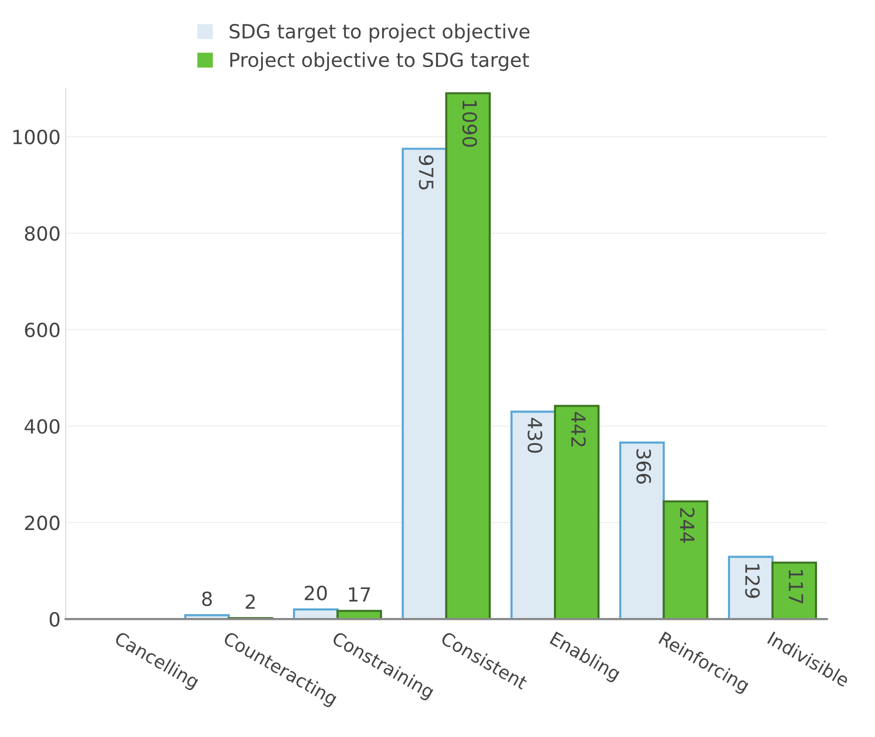 This screenshot has width=875, height=737. What do you see at coordinates (42, 233) in the screenshot?
I see `y-tick-label: 800` at bounding box center [42, 233].